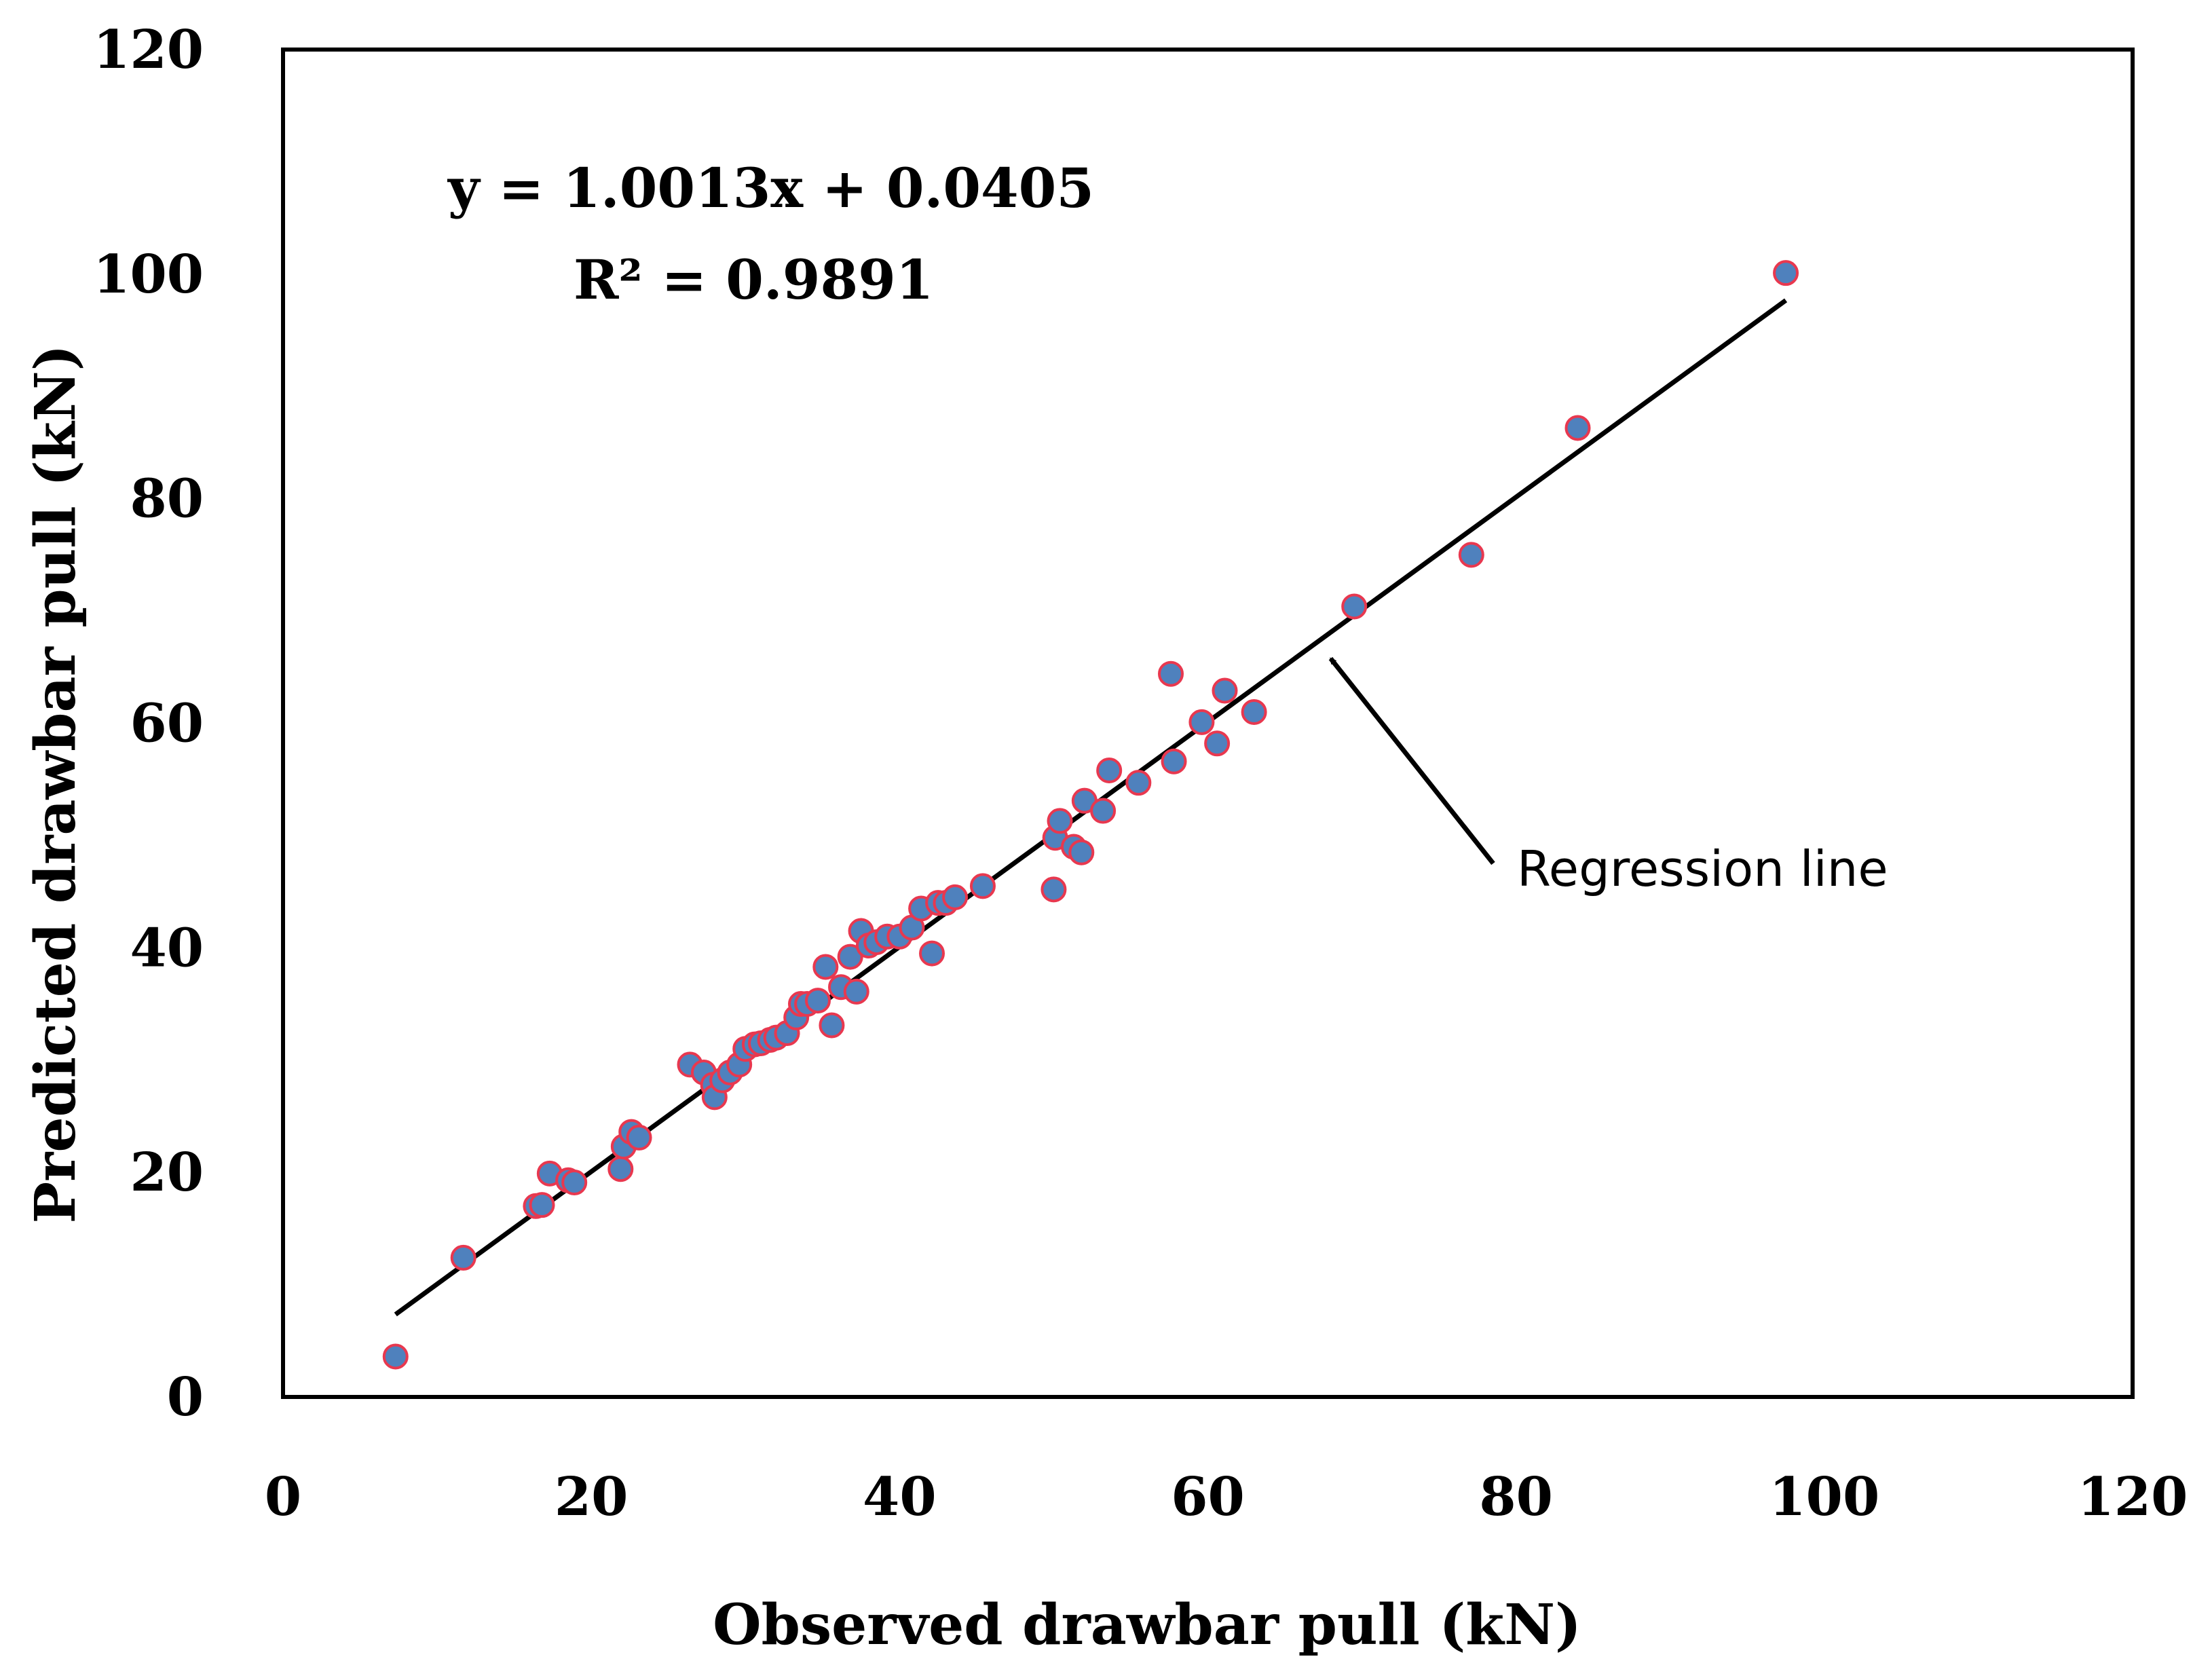 This screenshot has height=1680, width=2193. What do you see at coordinates (167, 1172) in the screenshot?
I see `y-tick-label: 20` at bounding box center [167, 1172].